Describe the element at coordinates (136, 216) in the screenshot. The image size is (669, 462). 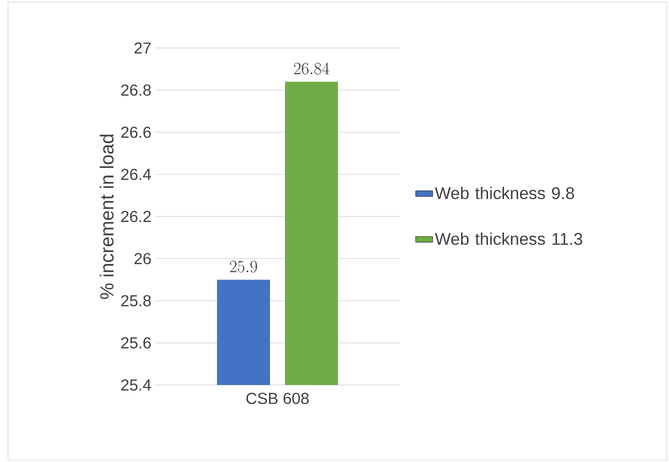
I see `y-tick-label: 26.2` at that location.